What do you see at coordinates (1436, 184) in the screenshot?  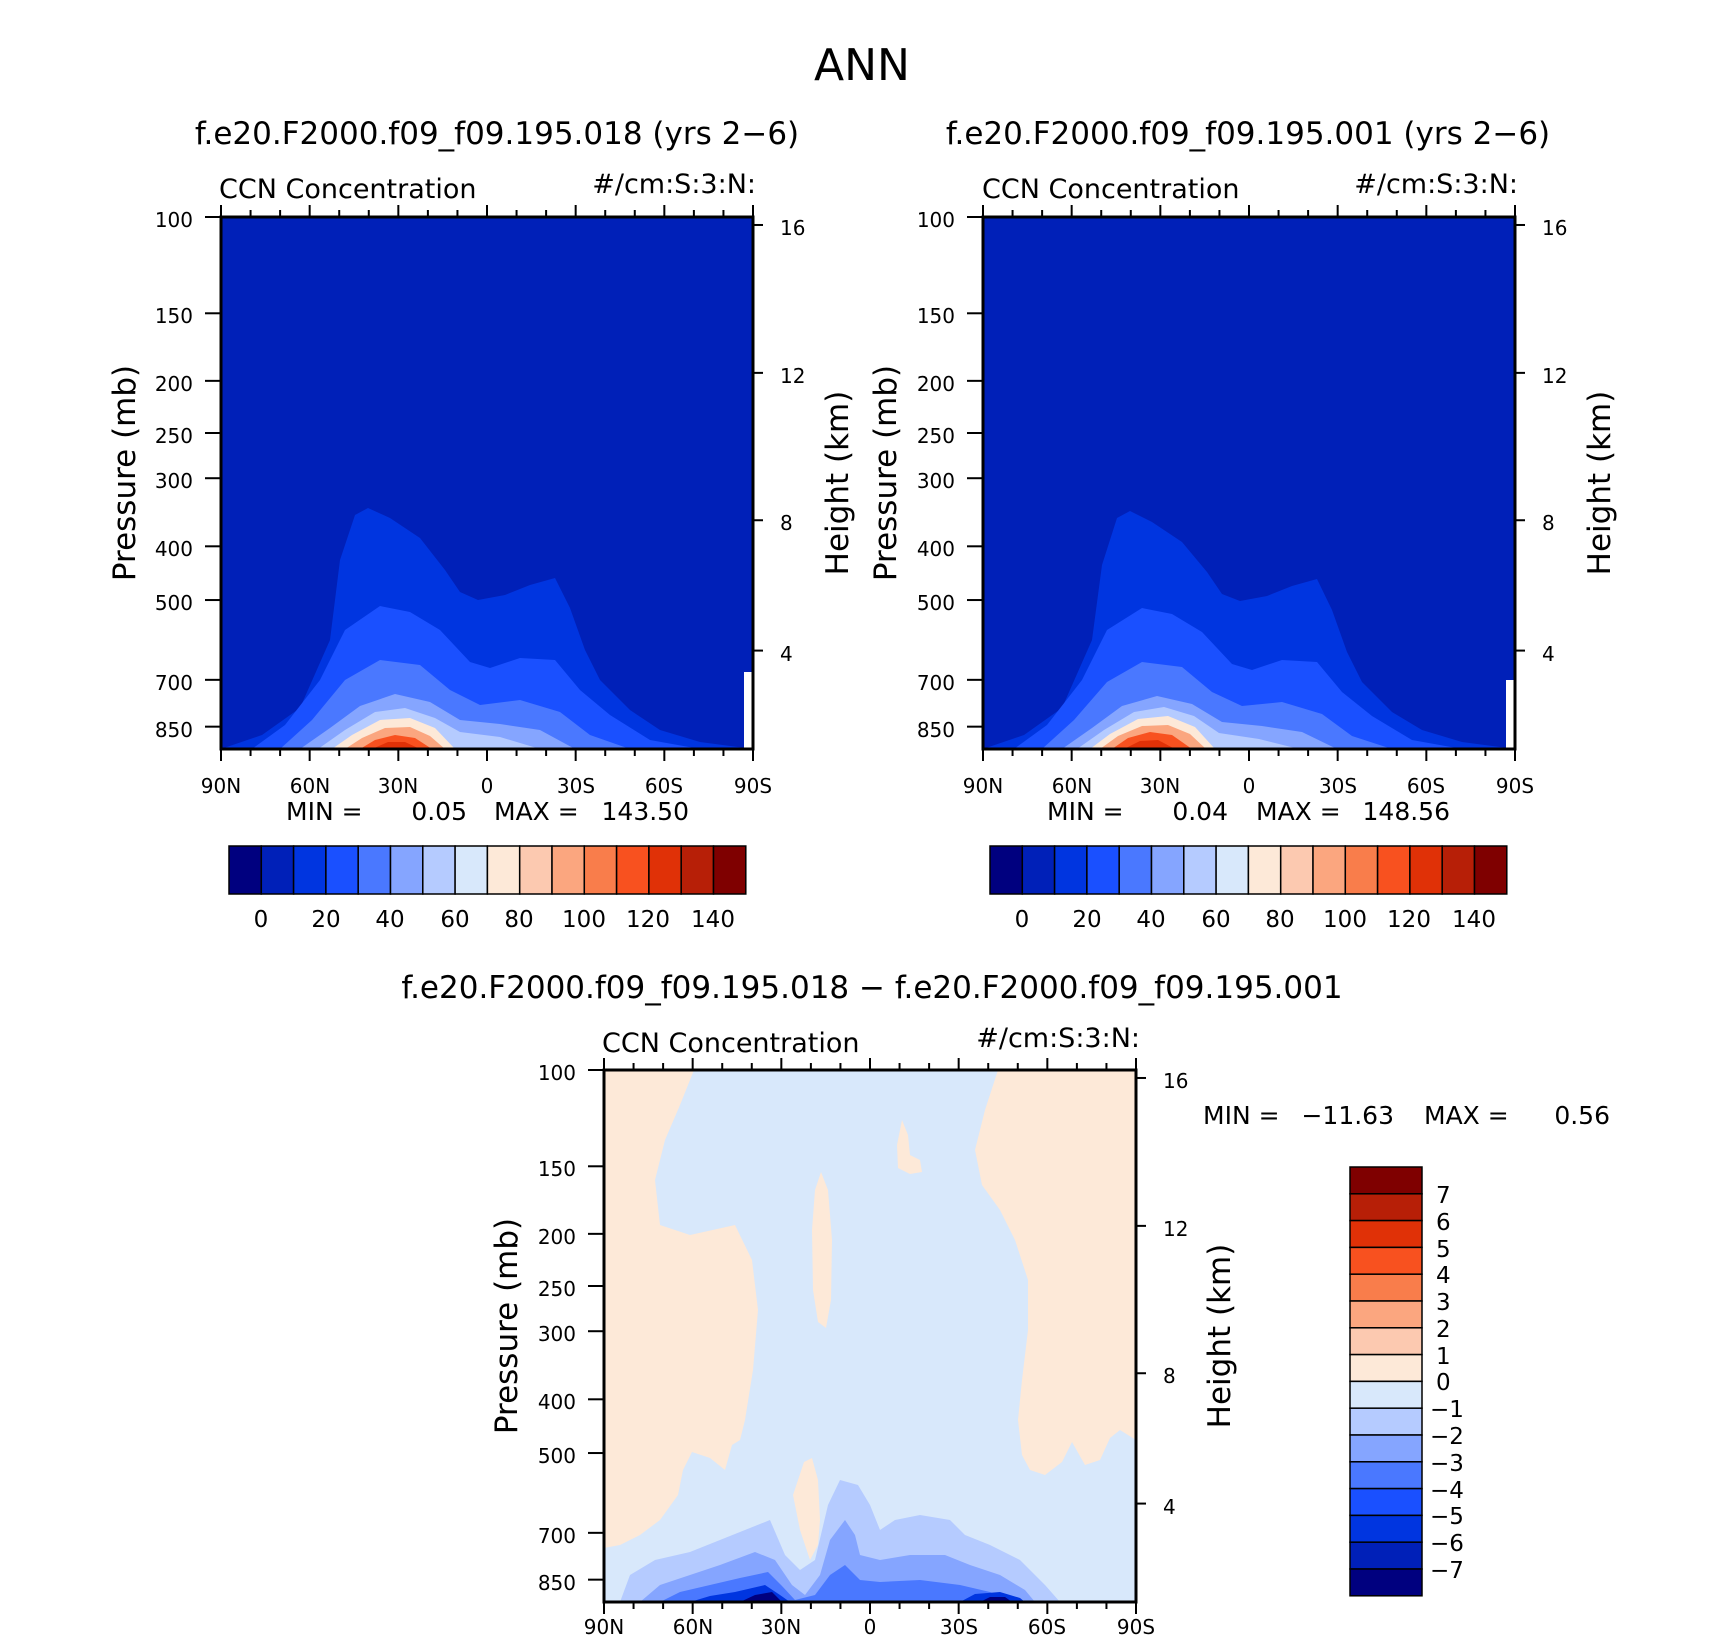 I see `panel-2-units: #/cm:S:3:N:` at bounding box center [1436, 184].